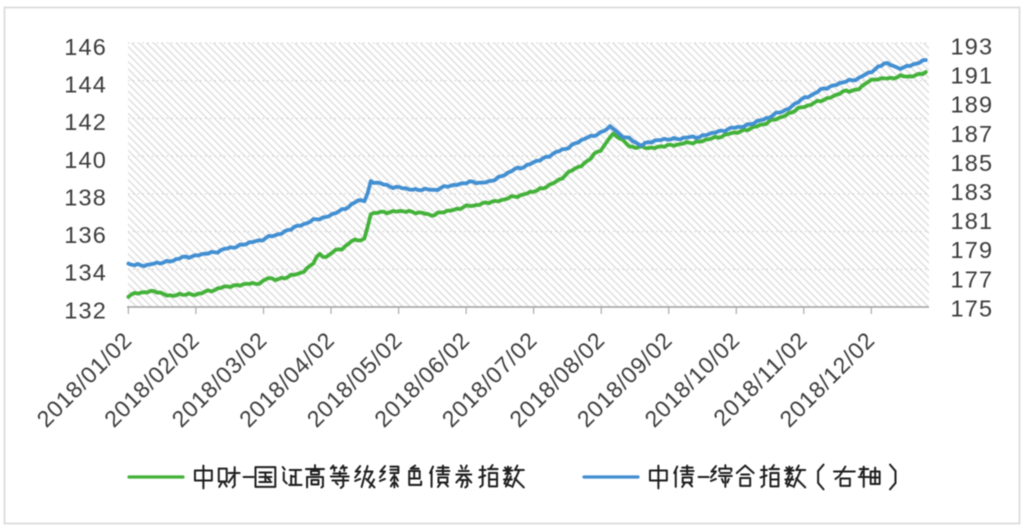 The width and height of the screenshot is (1026, 532). What do you see at coordinates (972, 134) in the screenshot?
I see `svg-text: 187` at bounding box center [972, 134].